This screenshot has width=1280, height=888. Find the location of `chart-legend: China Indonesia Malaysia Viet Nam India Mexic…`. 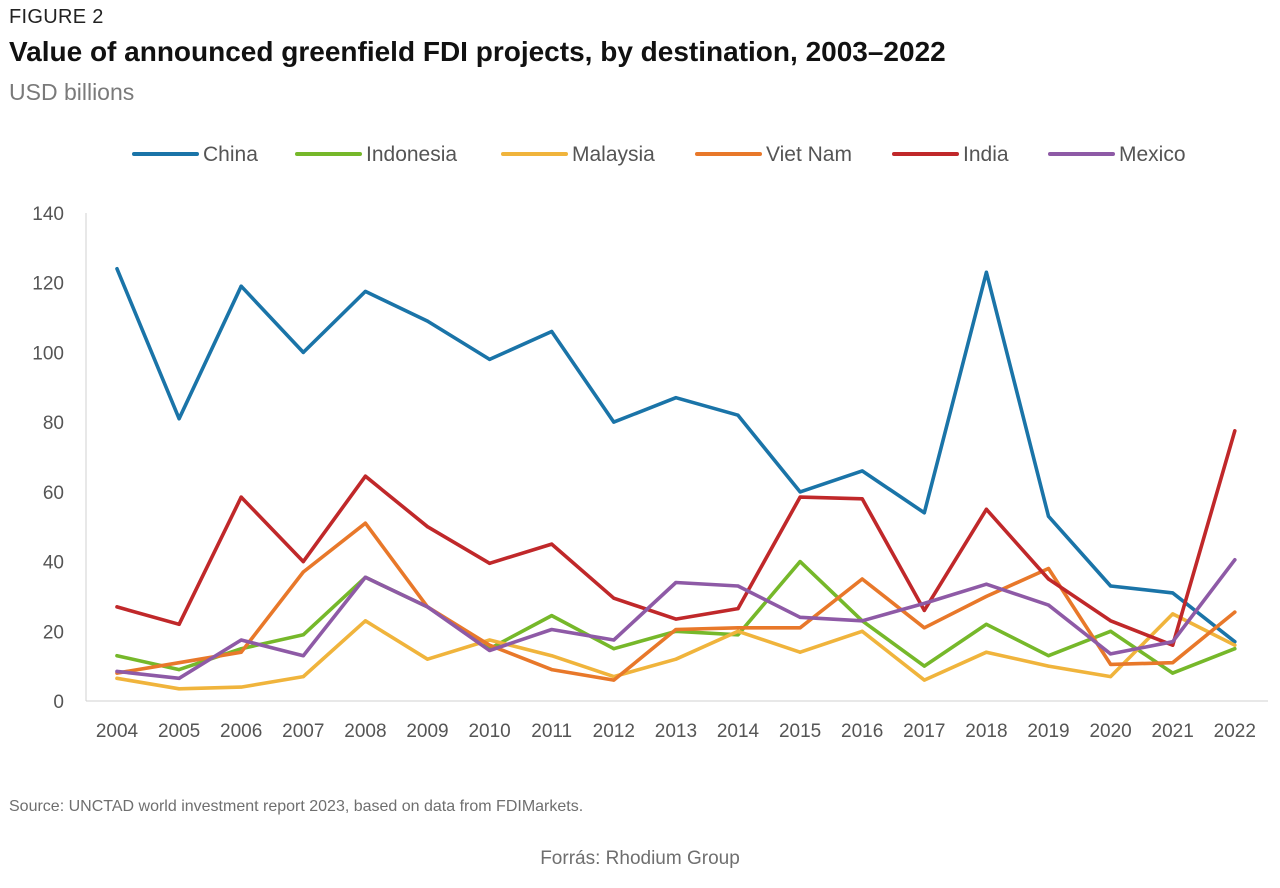

chart-legend: China Indonesia Malaysia Viet Nam India Mexic… is located at coordinates (659, 154).